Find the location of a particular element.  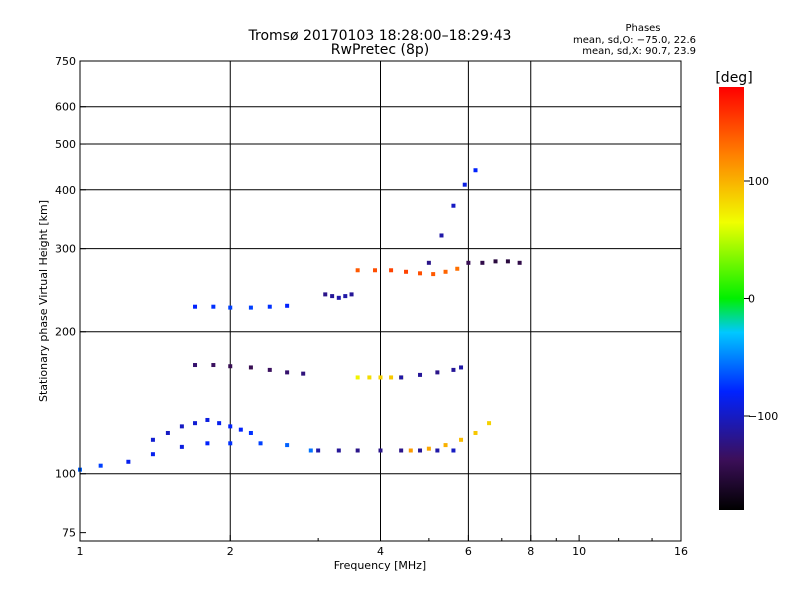

stats-title: Phases is located at coordinates (642, 28).